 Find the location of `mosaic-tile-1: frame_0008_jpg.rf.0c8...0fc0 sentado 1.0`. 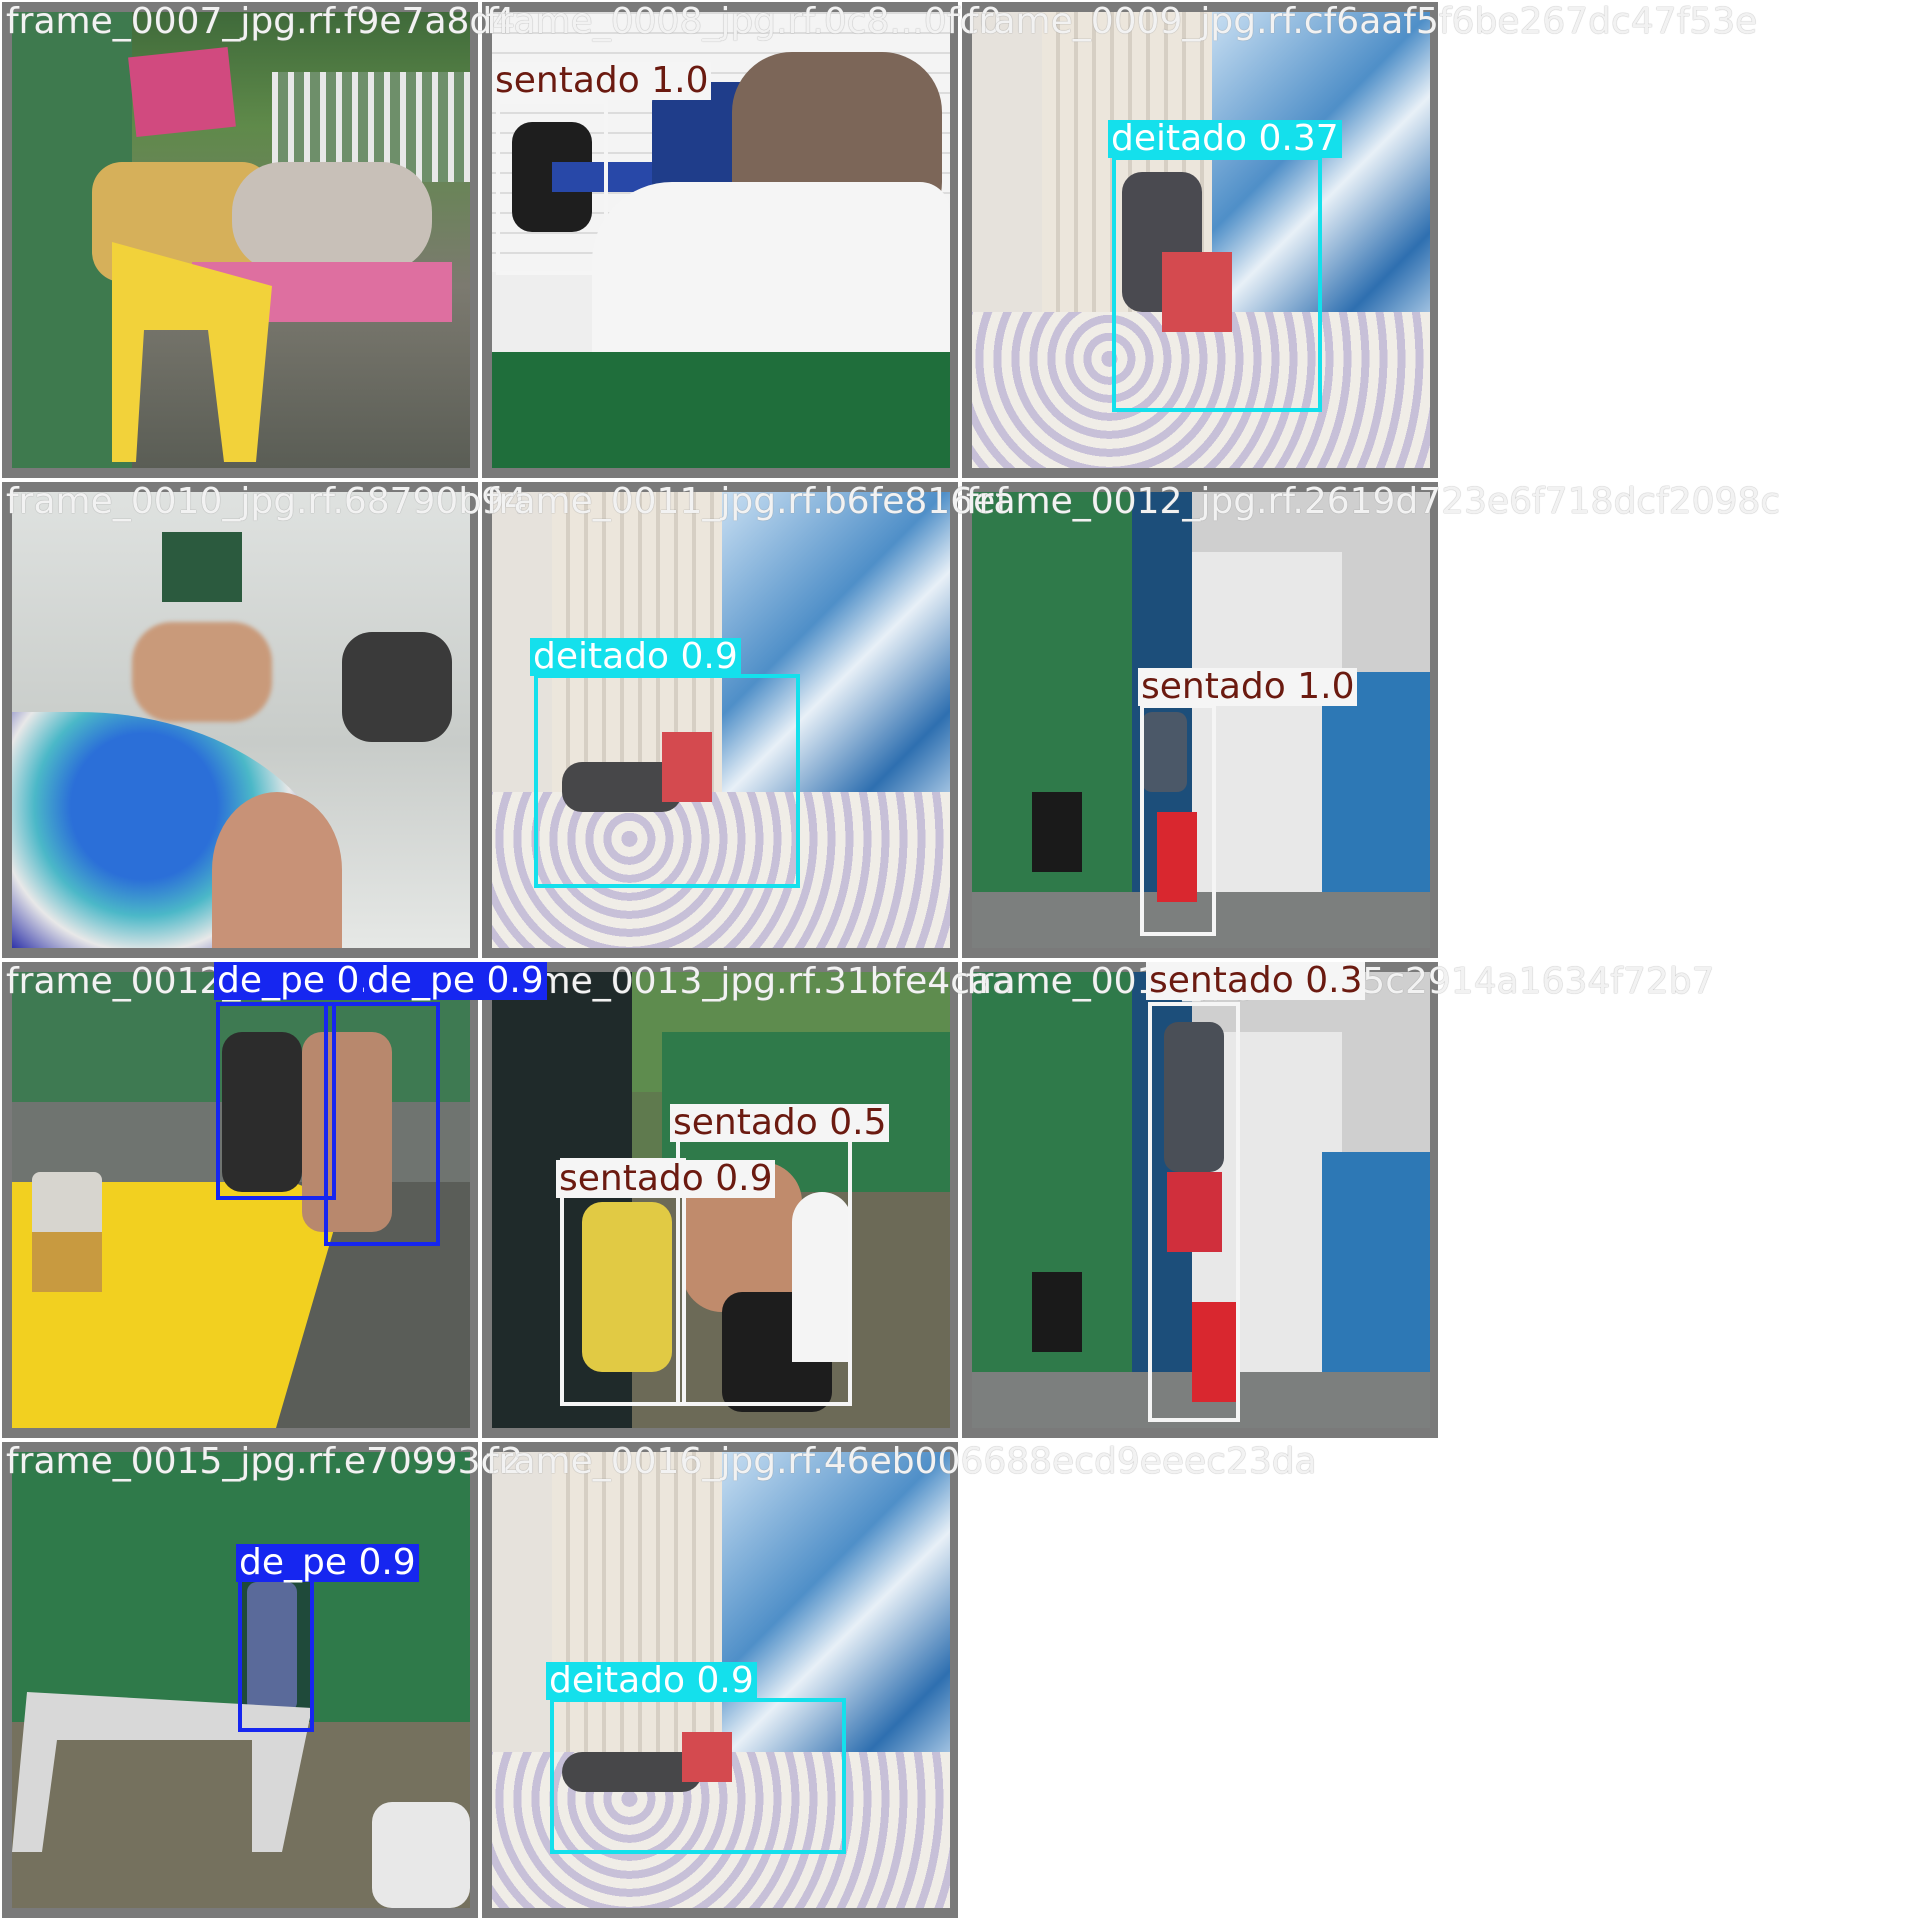

mosaic-tile-1: frame_0008_jpg.rf.0c8...0fc0 sentado 1.0 is located at coordinates (742, 240).